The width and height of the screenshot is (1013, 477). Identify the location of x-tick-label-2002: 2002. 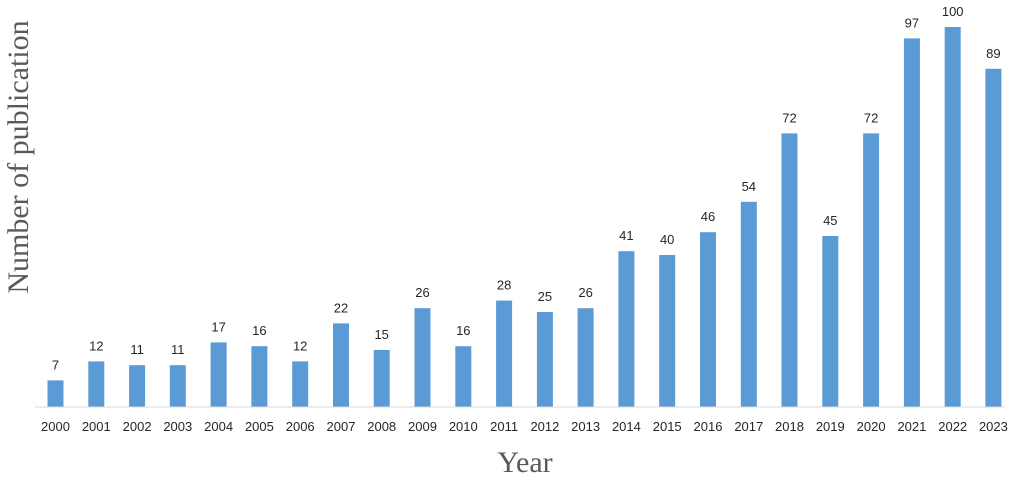
(137, 426).